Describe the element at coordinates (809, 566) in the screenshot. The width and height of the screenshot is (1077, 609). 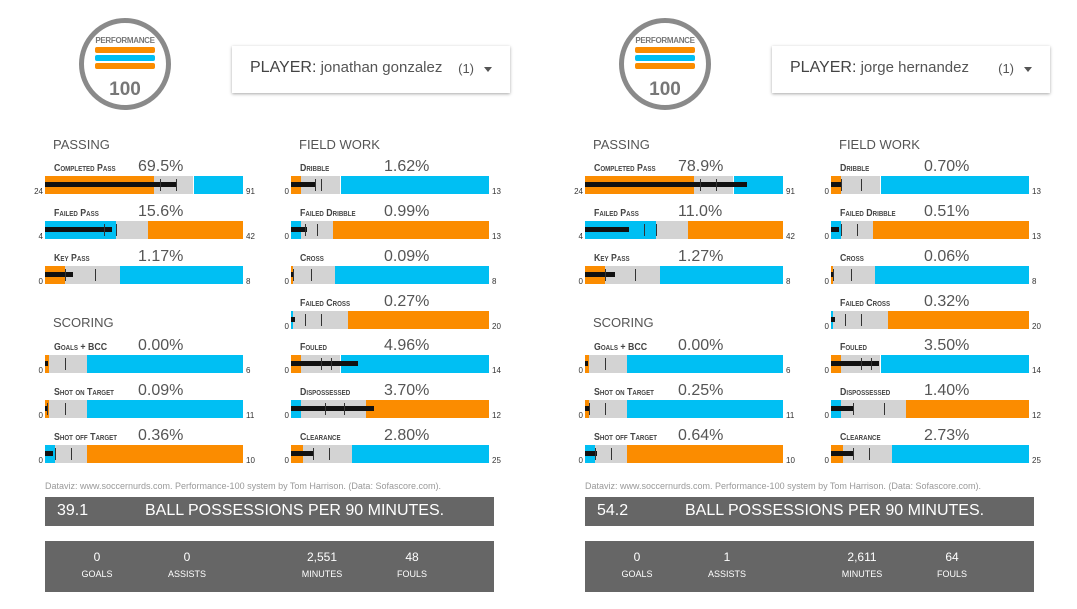
I see `totals-banner: 0 GOALS 1 ASSISTS 2,611 MINUTES 64 FOULS` at that location.